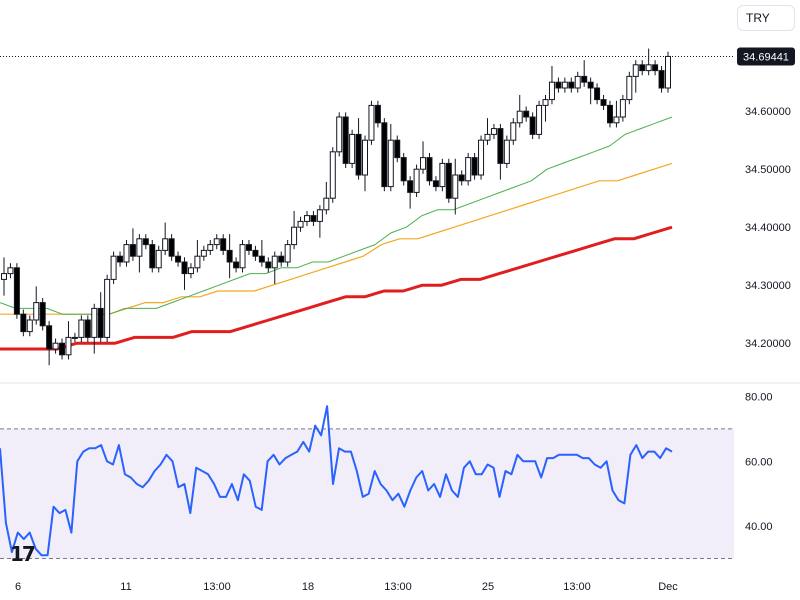  I want to click on currency-selector: TRY, so click(766, 18).